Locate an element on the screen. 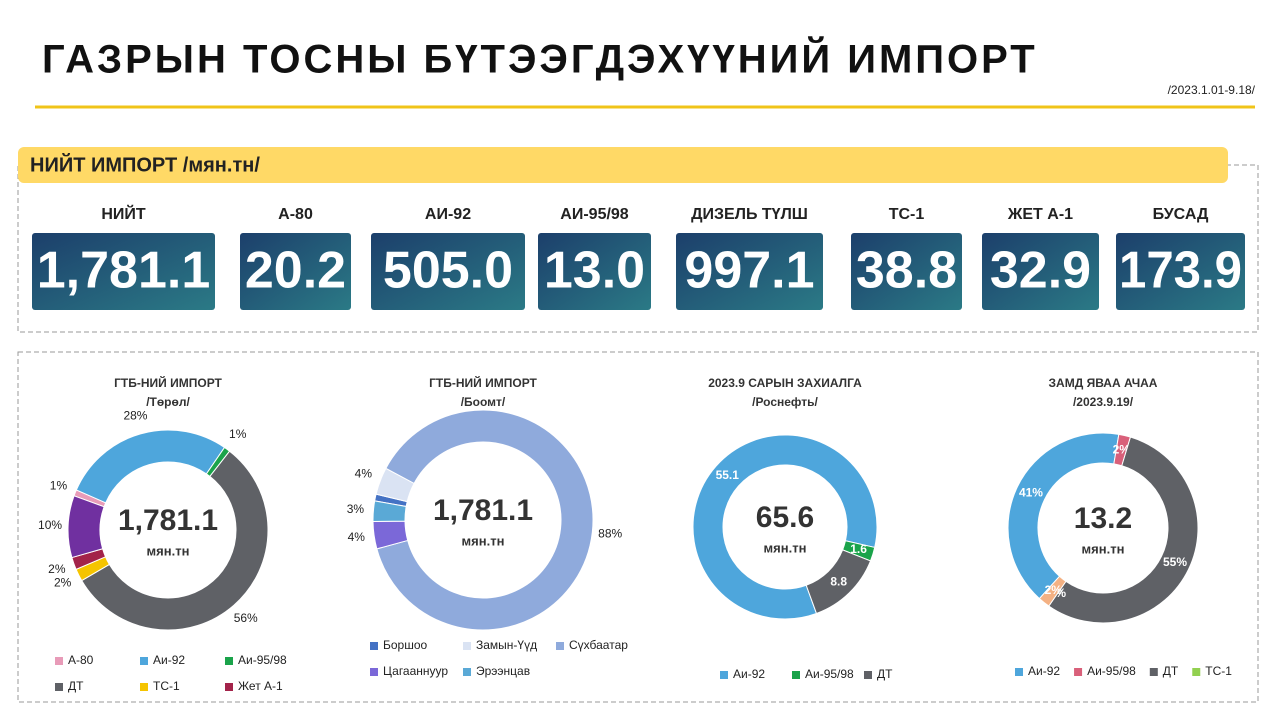 Image resolution: width=1280 pixels, height=720 pixels. kpi-value: 38.8 is located at coordinates (906, 271).